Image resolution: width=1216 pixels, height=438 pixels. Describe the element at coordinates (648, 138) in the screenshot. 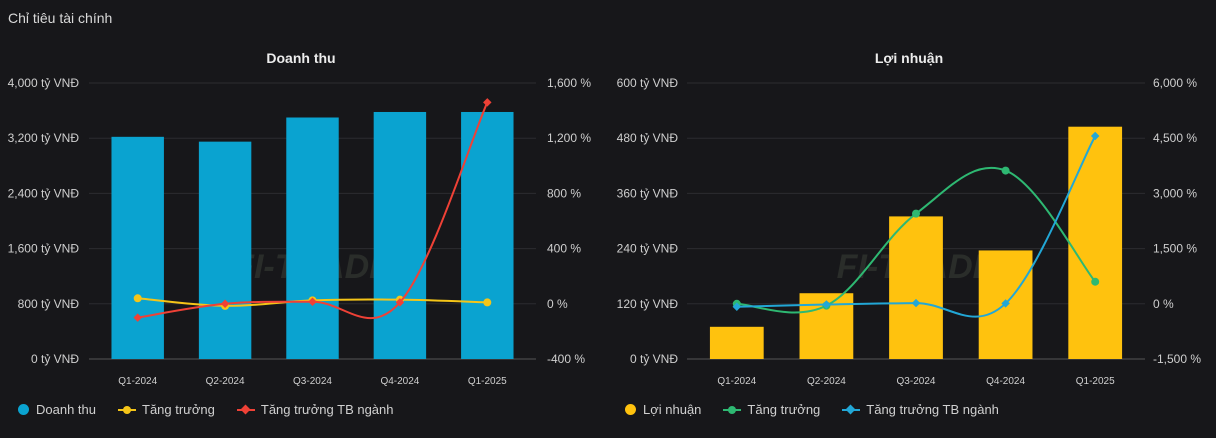

I see `y-tick-label: 480 tỷ VNĐ` at that location.